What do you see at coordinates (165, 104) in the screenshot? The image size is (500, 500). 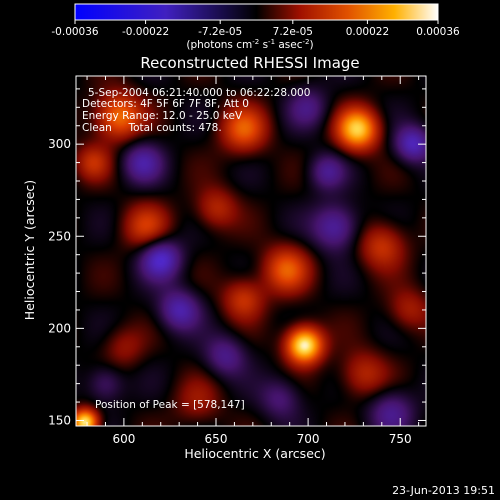 I see `annotation-detectors: Detectors: 4F 5F 6F 7F 8F, Att 0` at bounding box center [165, 104].